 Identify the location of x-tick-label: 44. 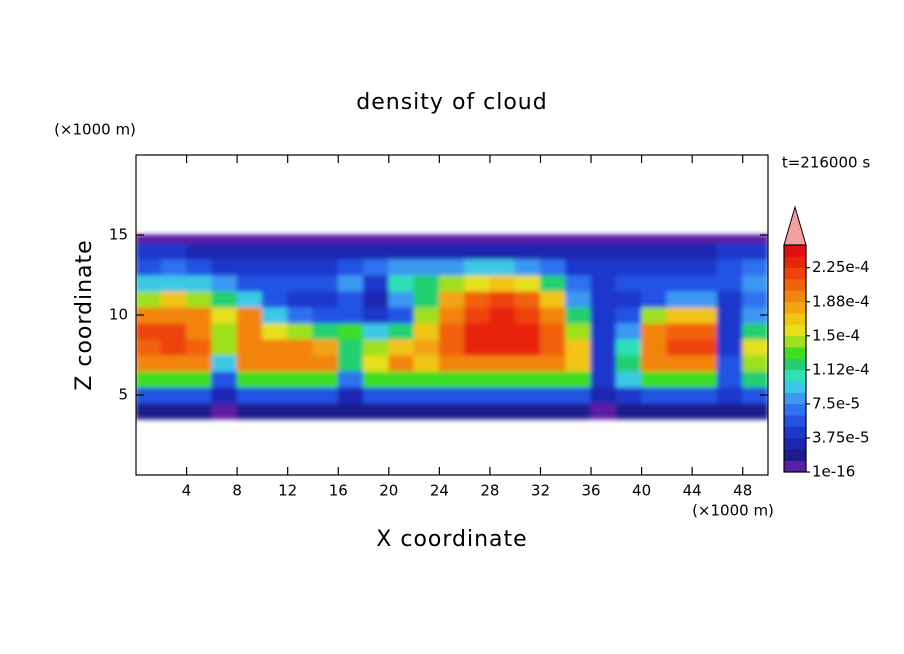
(692, 491).